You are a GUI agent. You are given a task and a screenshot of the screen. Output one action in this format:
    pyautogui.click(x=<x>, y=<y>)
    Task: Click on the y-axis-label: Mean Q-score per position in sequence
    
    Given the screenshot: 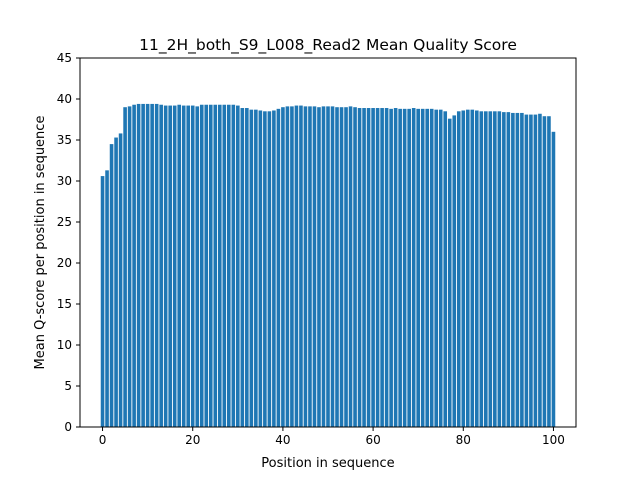 What is the action you would take?
    pyautogui.click(x=40, y=243)
    